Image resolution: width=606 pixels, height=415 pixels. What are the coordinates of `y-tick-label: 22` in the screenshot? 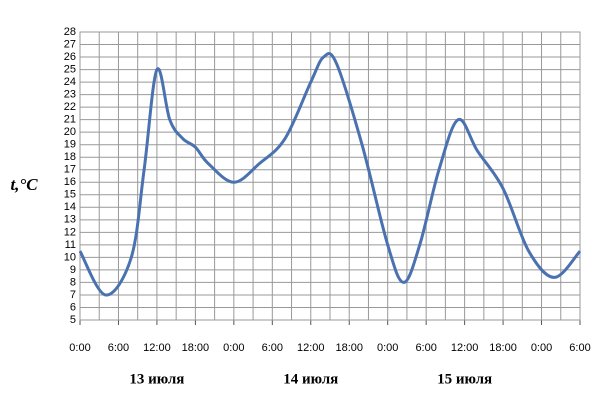 It's located at (70, 107).